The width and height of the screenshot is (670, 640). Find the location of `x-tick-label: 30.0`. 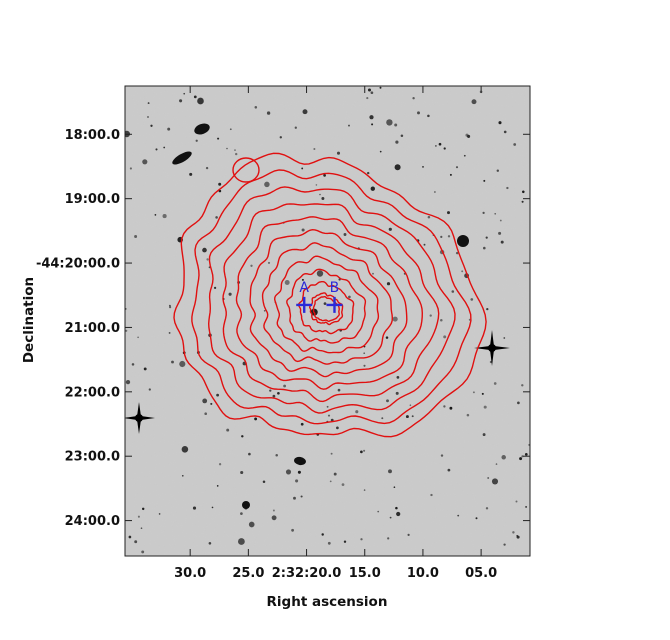

x-tick-label: 30.0 is located at coordinates (190, 573).